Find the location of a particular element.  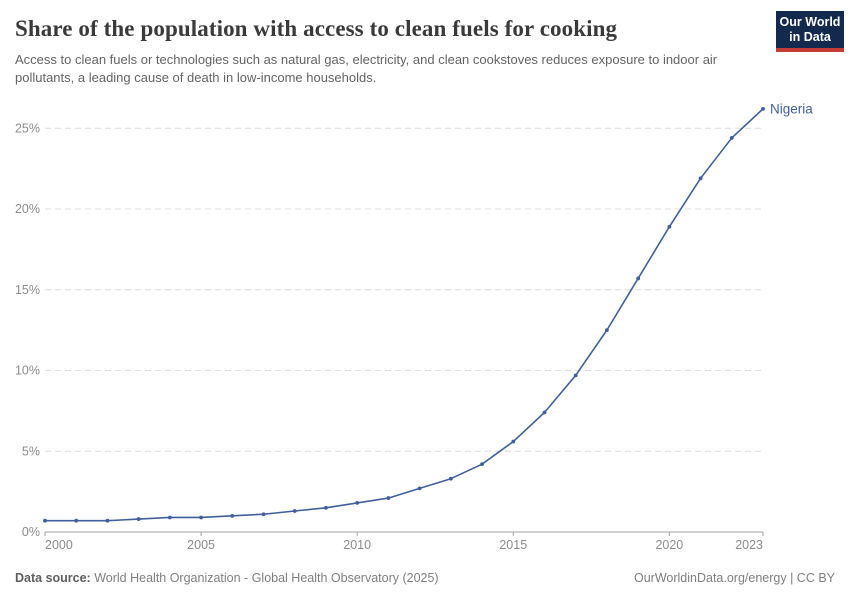

owid-logo-line1: Our World is located at coordinates (810, 21).